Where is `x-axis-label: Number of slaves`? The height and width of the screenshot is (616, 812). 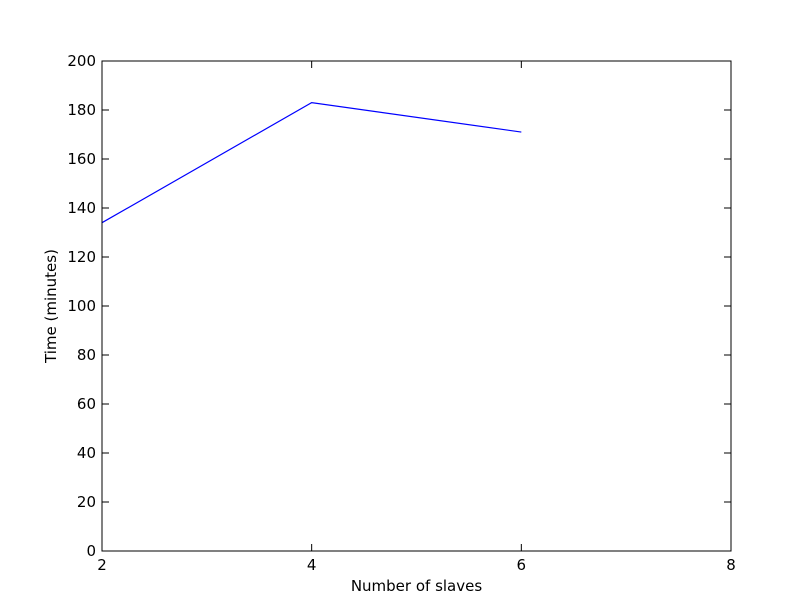
x-axis-label: Number of slaves is located at coordinates (417, 586).